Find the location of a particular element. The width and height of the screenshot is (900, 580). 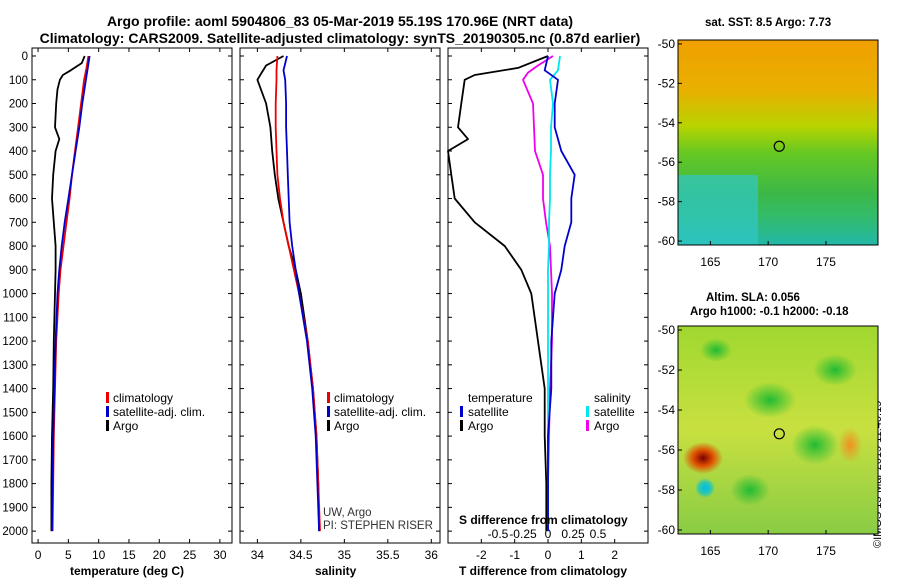

x-tick-label: 34 is located at coordinates (258, 555).